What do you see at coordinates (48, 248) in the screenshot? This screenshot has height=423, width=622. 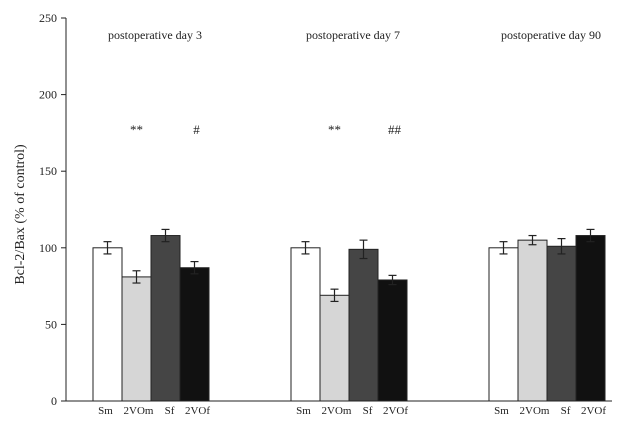 I see `y-tick-label: 100` at bounding box center [48, 248].